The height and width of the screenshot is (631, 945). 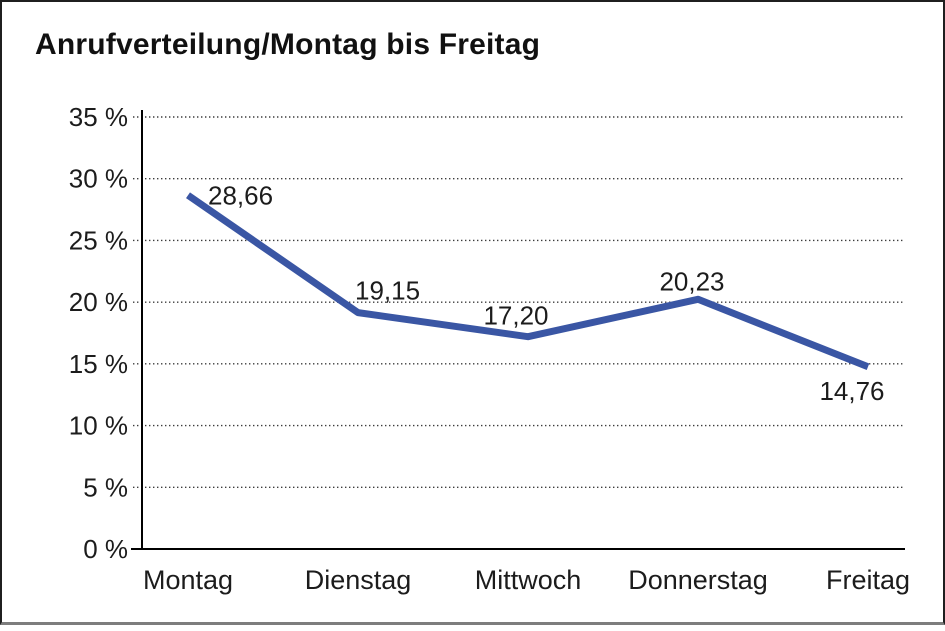 What do you see at coordinates (528, 580) in the screenshot?
I see `x-category-label: Mittwoch` at bounding box center [528, 580].